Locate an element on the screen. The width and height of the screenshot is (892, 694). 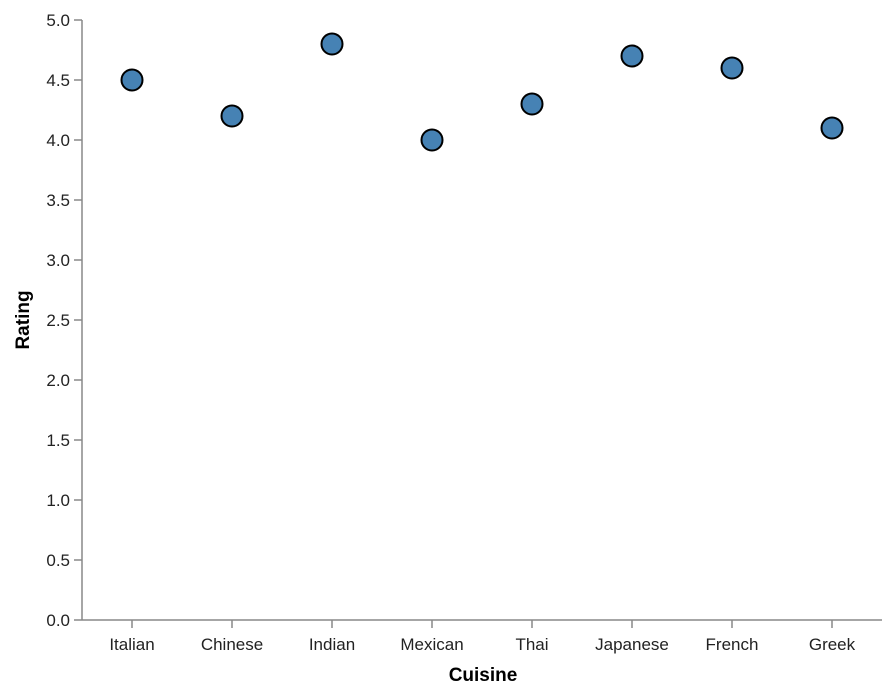
data-point-greek is located at coordinates (832, 128).